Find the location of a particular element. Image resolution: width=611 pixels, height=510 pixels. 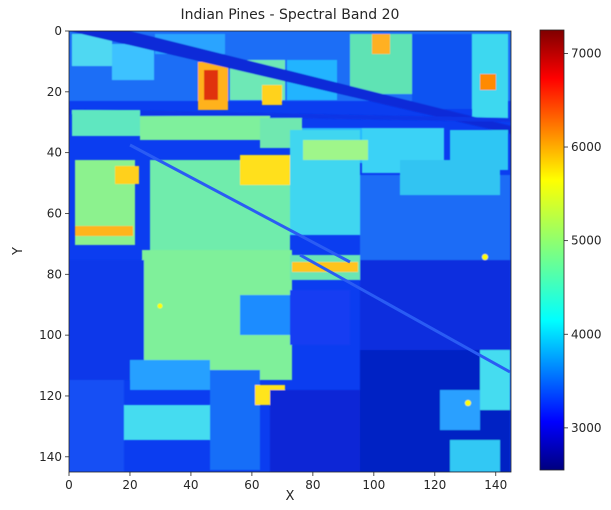

y-axis: 0 20 40 60 80 100 120 140 is located at coordinates (54, 244).